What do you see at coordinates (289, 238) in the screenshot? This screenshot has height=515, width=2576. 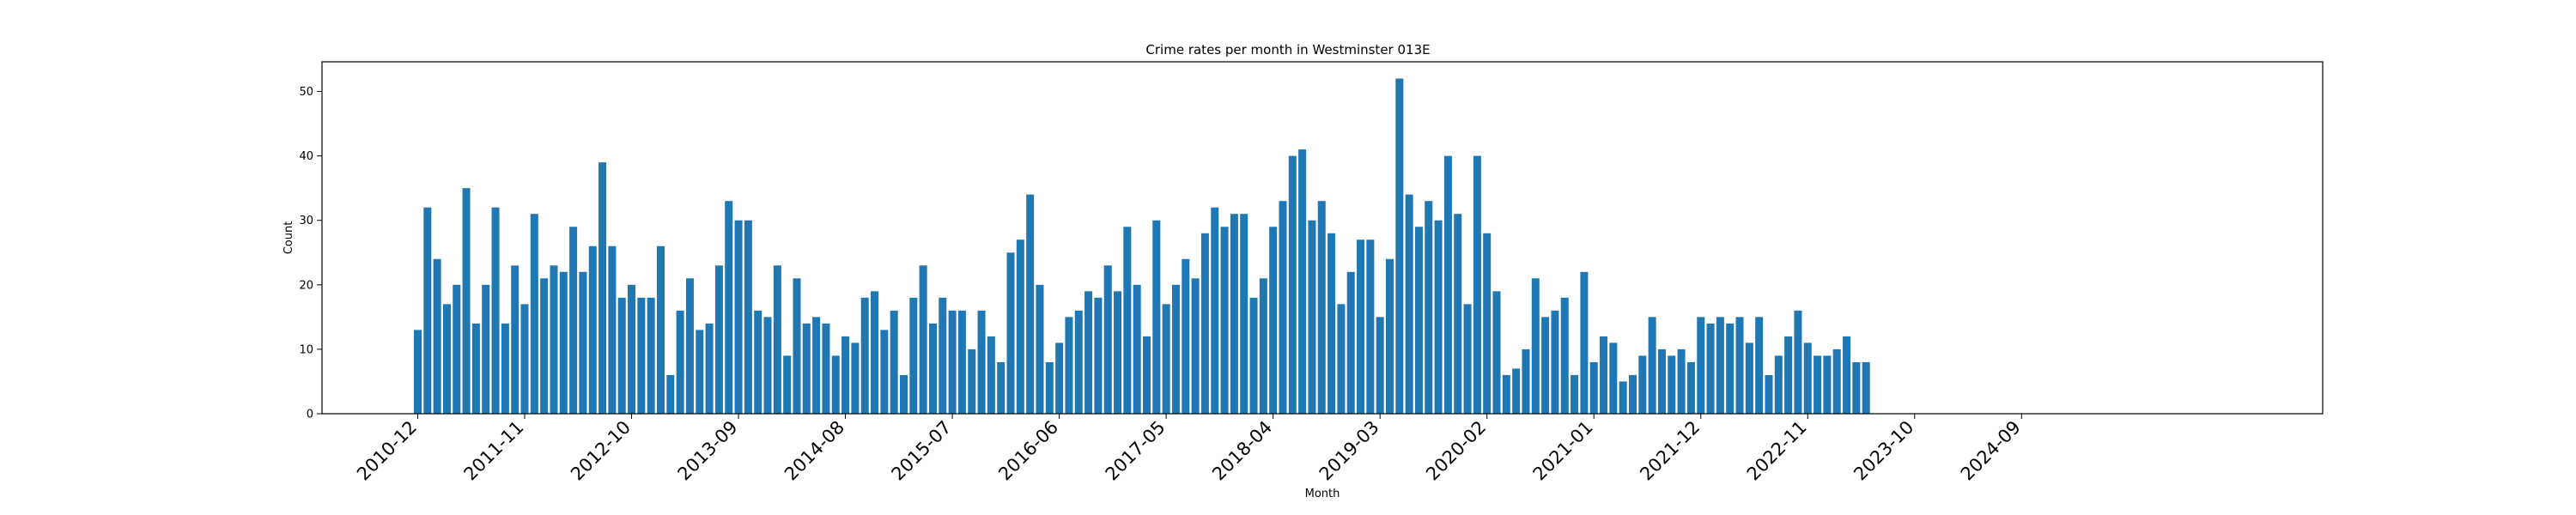 I see `y-axis-label: Count` at bounding box center [289, 238].